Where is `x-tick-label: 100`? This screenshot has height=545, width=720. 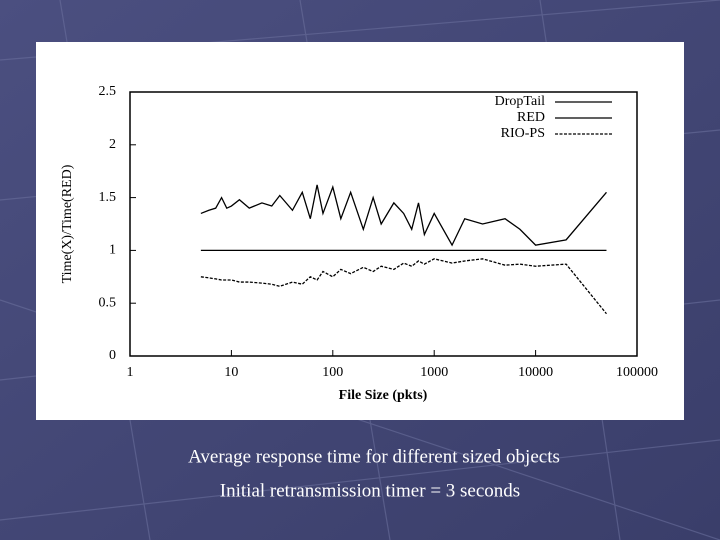
x-tick-label: 100 is located at coordinates (332, 372).